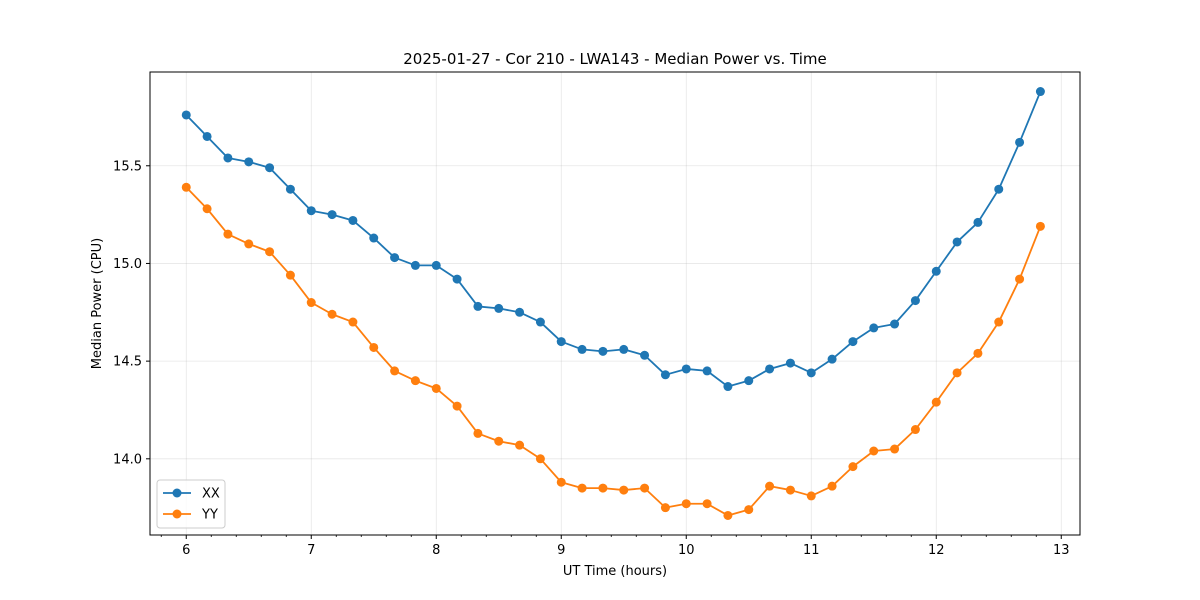 This screenshot has width=1200, height=600. Describe the element at coordinates (127, 264) in the screenshot. I see `y-tick-label: 15.0` at that location.